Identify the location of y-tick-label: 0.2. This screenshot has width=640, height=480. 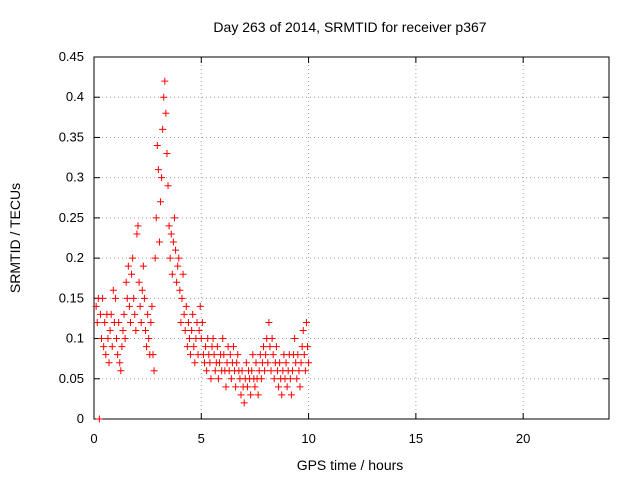
(75, 257).